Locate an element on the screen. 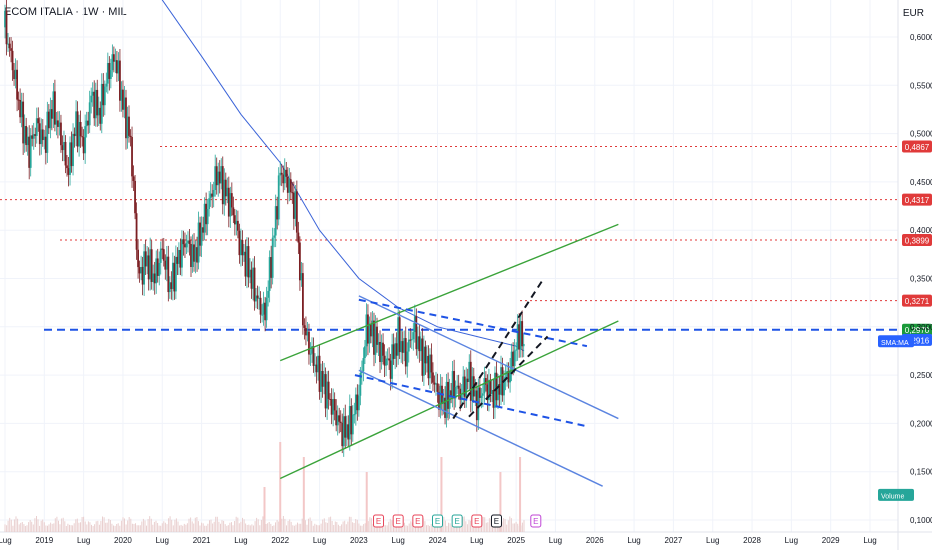 The width and height of the screenshot is (932, 550). indicator-tag: SMA:MA is located at coordinates (896, 341).